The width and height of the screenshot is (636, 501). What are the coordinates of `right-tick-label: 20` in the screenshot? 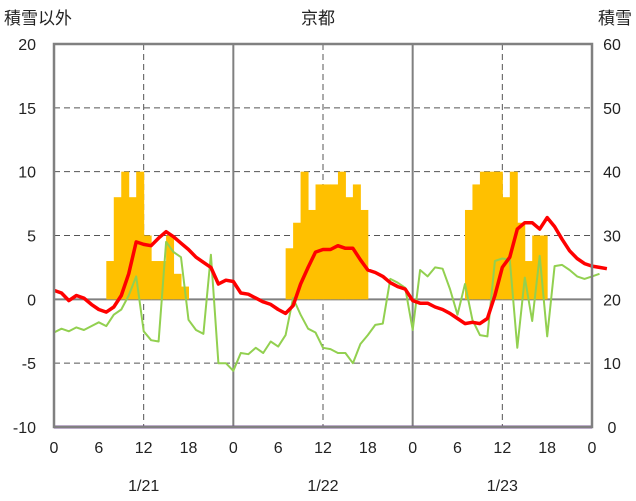 It's located at (612, 300).